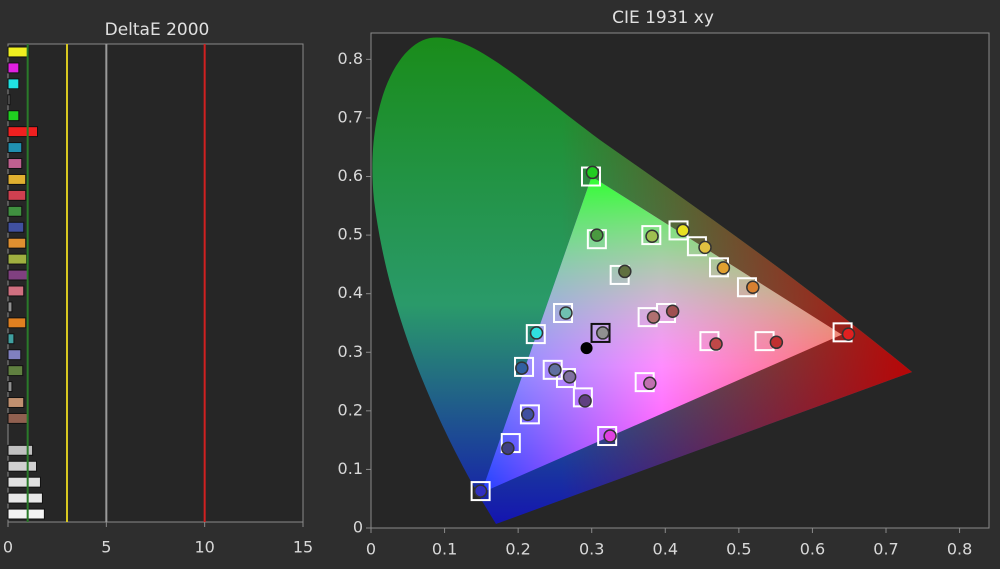 The width and height of the screenshot is (1000, 569). I want to click on x-tick-label: 5, so click(106, 547).